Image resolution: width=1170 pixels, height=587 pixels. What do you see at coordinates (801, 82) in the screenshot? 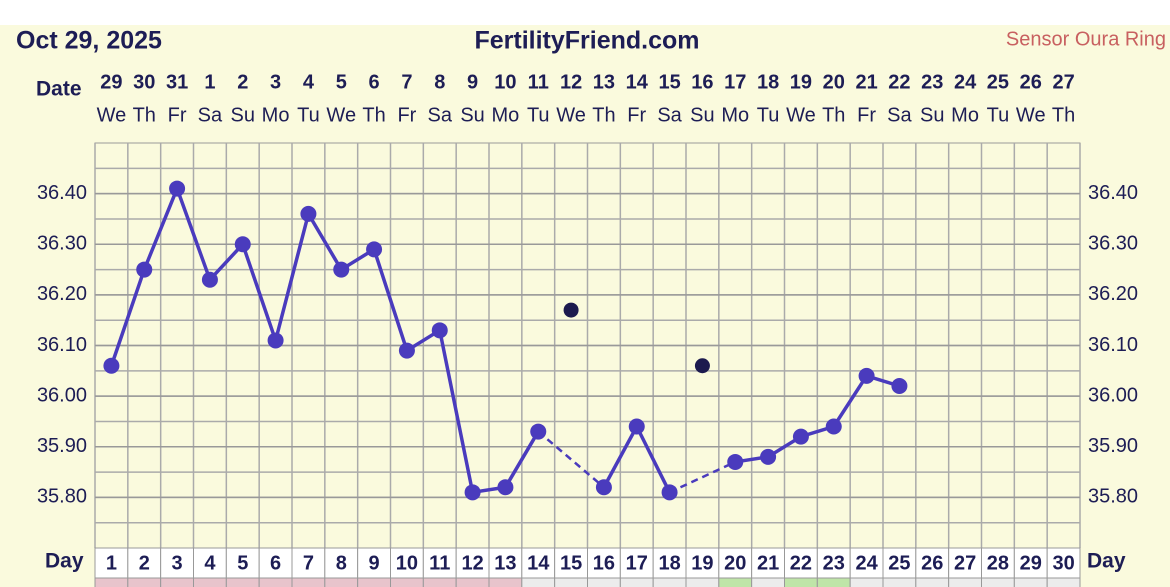
I see `date-label: 19` at bounding box center [801, 82].